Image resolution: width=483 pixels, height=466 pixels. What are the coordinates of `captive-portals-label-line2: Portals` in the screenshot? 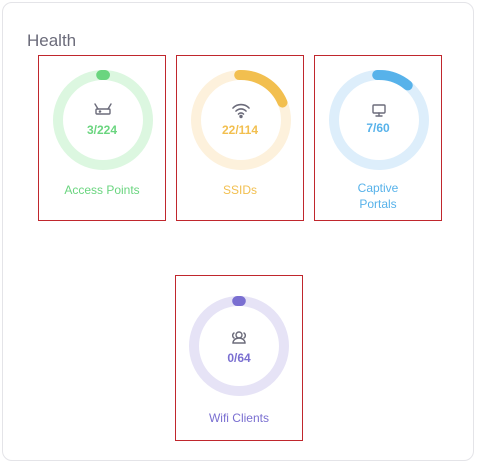 It's located at (378, 204).